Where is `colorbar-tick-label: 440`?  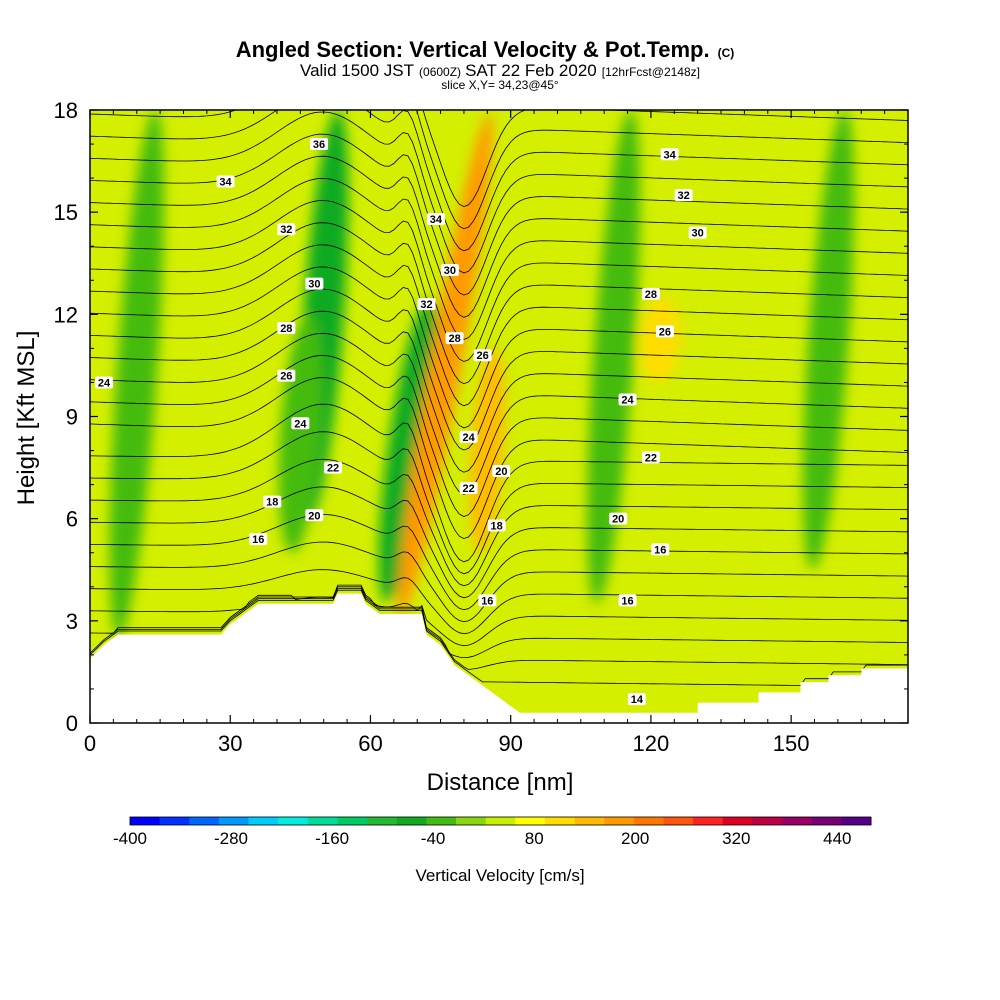
colorbar-tick-label: 440 is located at coordinates (837, 838).